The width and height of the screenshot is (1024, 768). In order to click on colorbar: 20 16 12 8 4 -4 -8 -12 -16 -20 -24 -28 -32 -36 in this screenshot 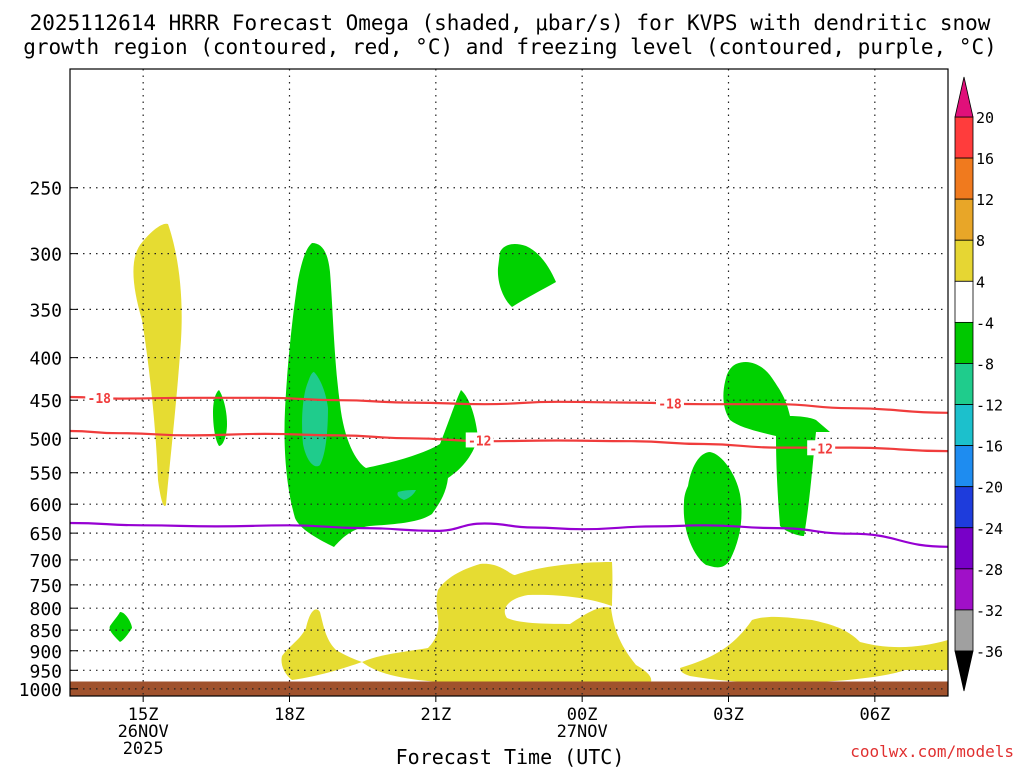, I will do `click(978, 384)`.